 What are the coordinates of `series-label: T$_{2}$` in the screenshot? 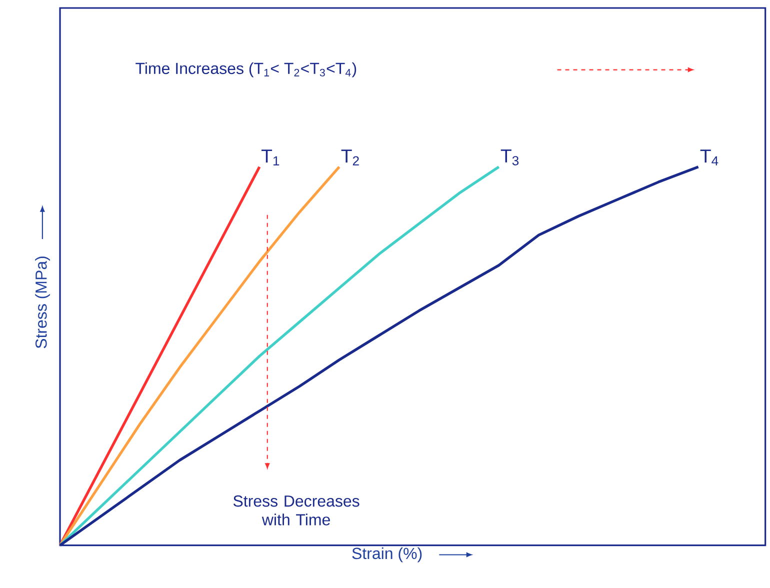 It's located at (350, 158).